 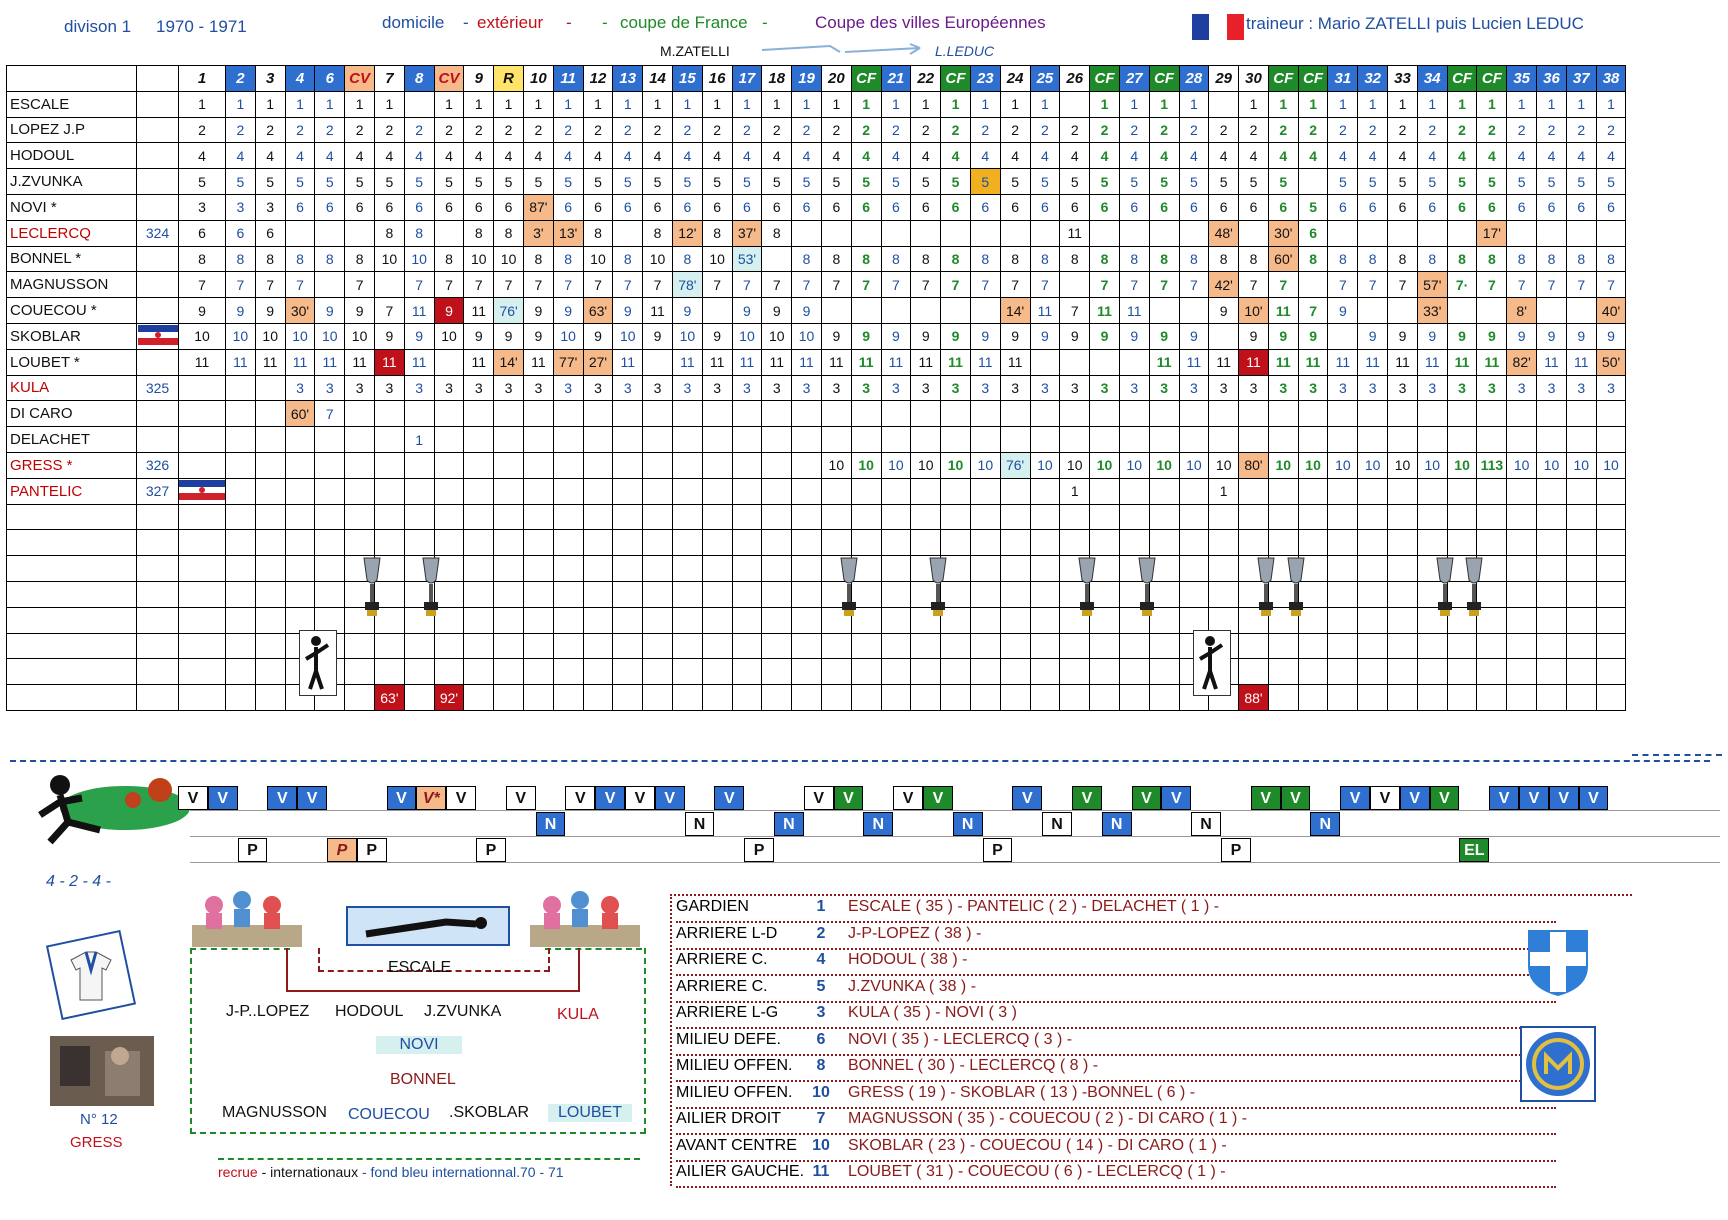 I want to click on appearance-cell: 27', so click(x=598, y=362).